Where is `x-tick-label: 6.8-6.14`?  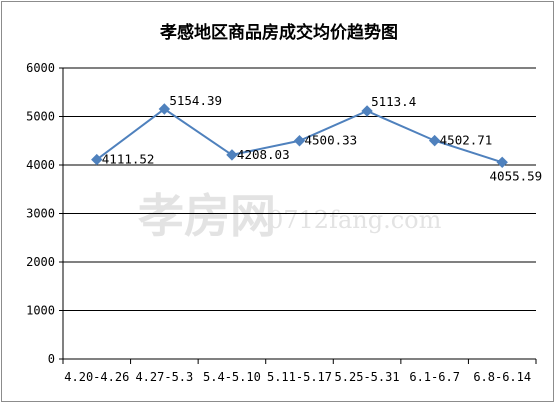
x-tick-label: 6.8-6.14 is located at coordinates (502, 377).